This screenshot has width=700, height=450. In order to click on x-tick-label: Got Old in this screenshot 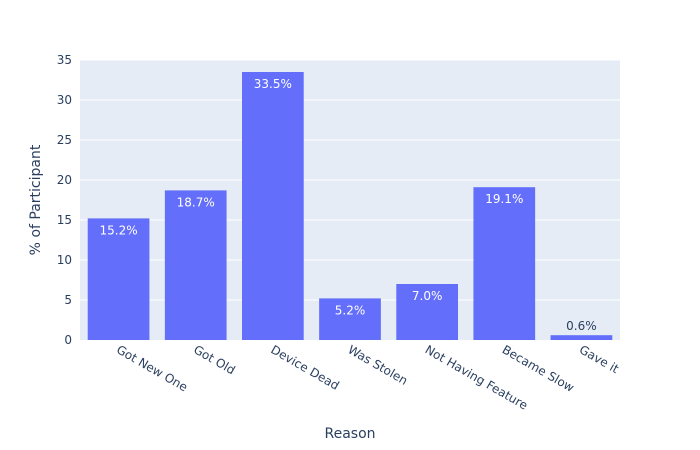, I will do `click(214, 359)`.